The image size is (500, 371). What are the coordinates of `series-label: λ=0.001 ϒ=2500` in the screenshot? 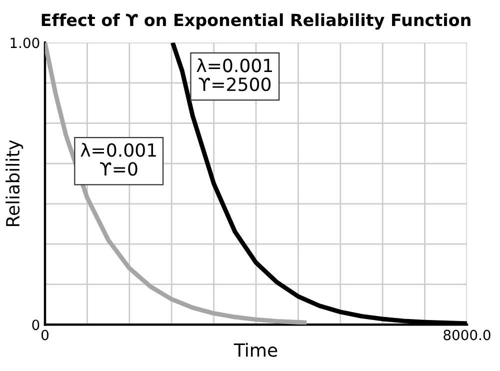 It's located at (234, 75).